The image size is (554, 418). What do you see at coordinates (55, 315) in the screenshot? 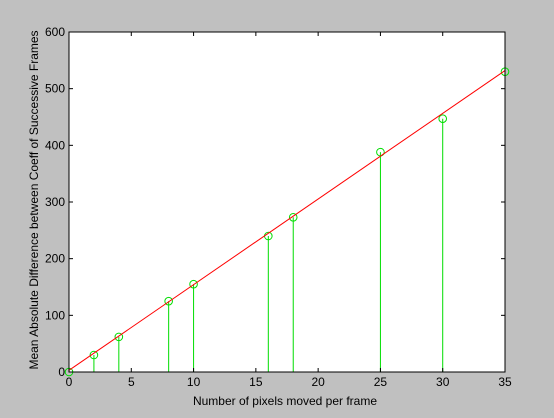
I see `y-tick-label: 100` at bounding box center [55, 315].